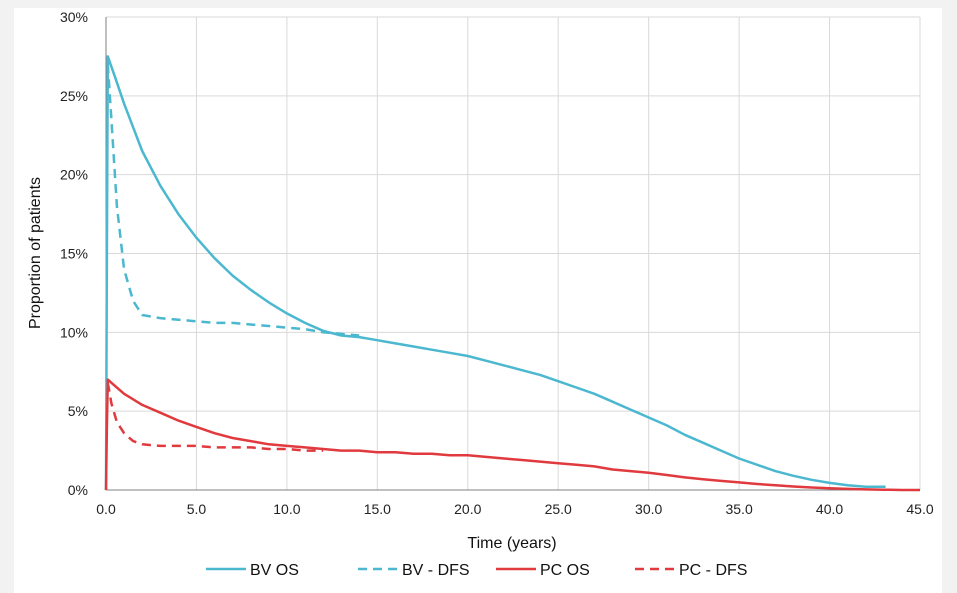 This screenshot has height=593, width=957. Describe the element at coordinates (74, 17) in the screenshot. I see `y-tick-label: 30%` at that location.